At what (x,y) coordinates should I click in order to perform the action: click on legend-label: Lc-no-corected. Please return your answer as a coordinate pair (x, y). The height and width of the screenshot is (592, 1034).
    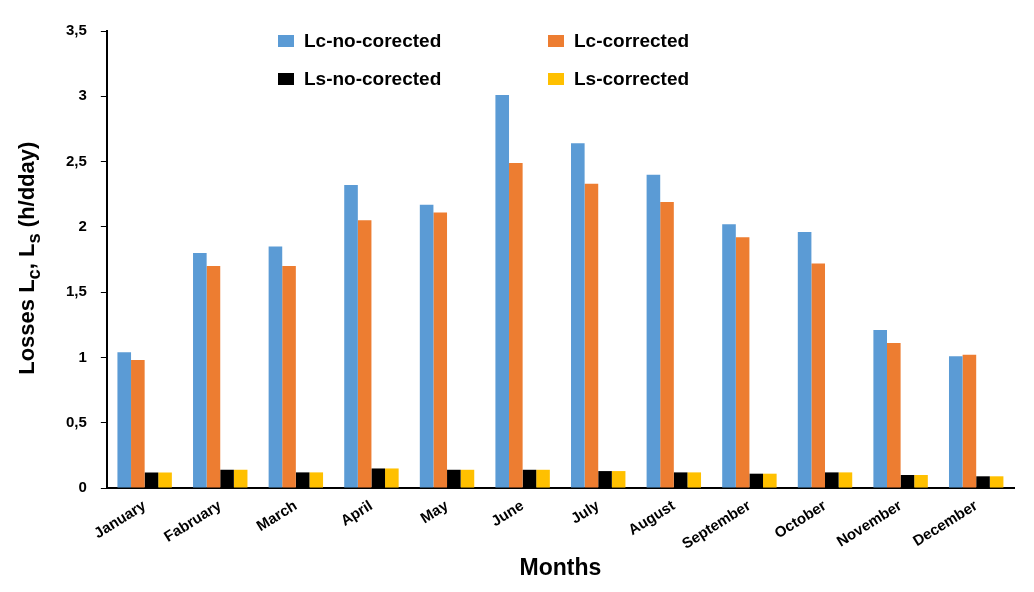
    Looking at the image, I should click on (373, 41).